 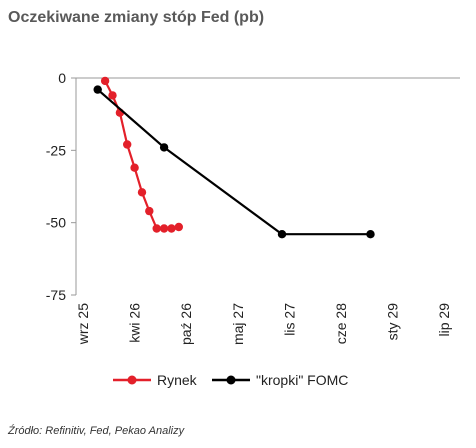 What do you see at coordinates (136, 17) in the screenshot?
I see `chart-title: Oczekiwane zmiany stóp Fed (pb)` at bounding box center [136, 17].